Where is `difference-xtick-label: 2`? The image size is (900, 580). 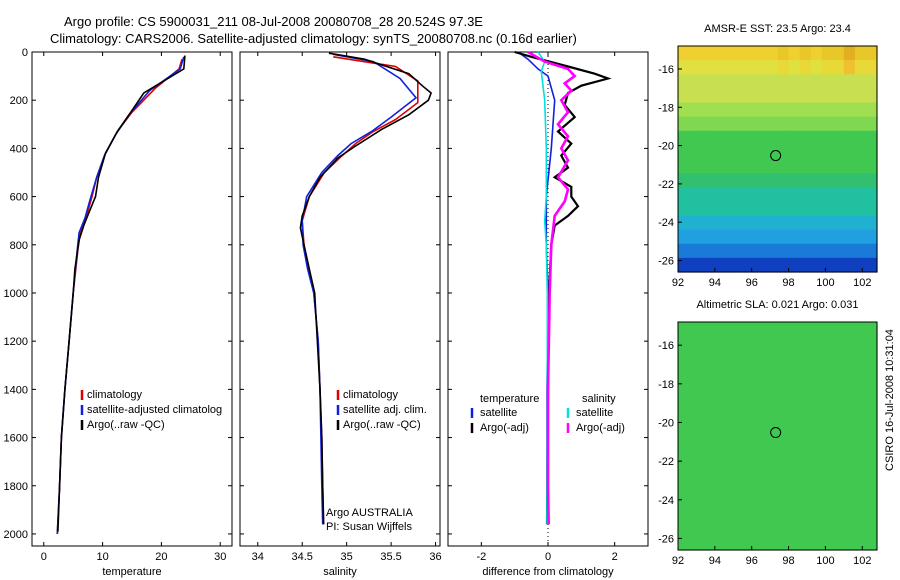
difference-xtick-label: 2 is located at coordinates (615, 557).